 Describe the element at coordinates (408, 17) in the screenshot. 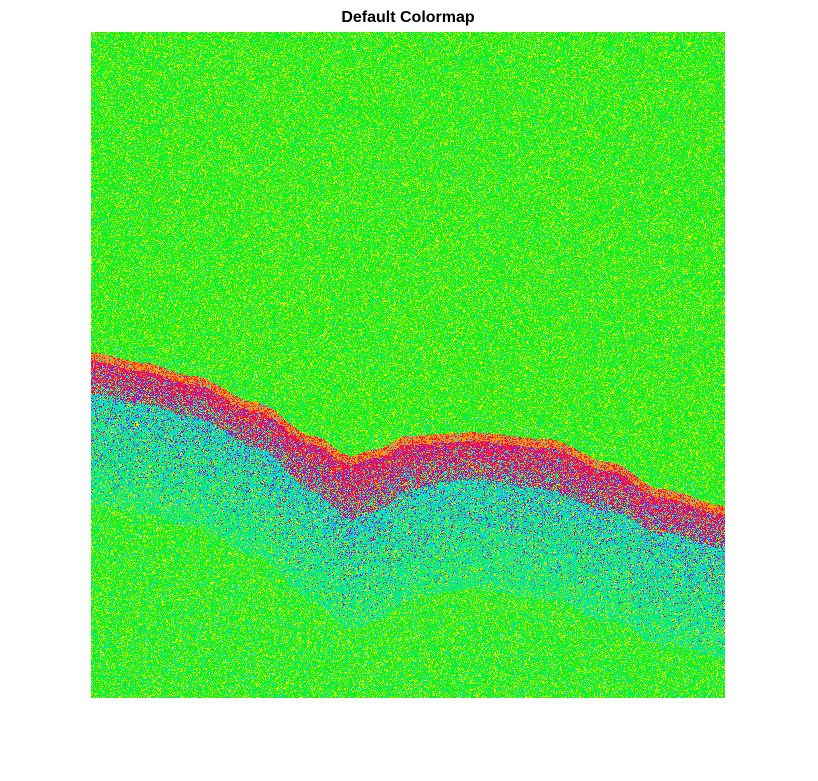

I see `chart-title: Default Colormap` at that location.